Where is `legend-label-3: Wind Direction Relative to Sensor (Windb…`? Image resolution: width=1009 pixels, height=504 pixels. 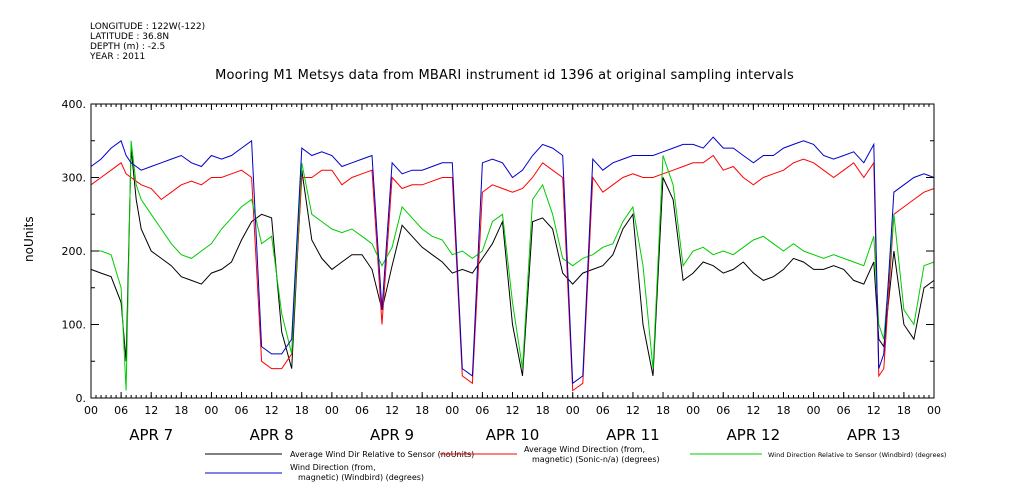 legend-label-3: Wind Direction Relative to Sensor (Windb… is located at coordinates (857, 455).